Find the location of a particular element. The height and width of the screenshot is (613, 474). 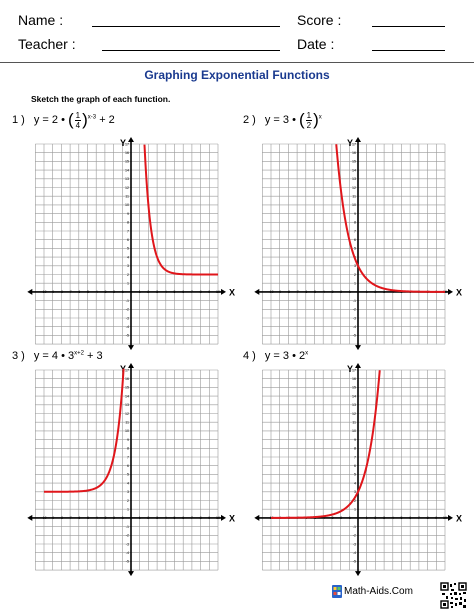

exponent: x+2 is located at coordinates (79, 353).